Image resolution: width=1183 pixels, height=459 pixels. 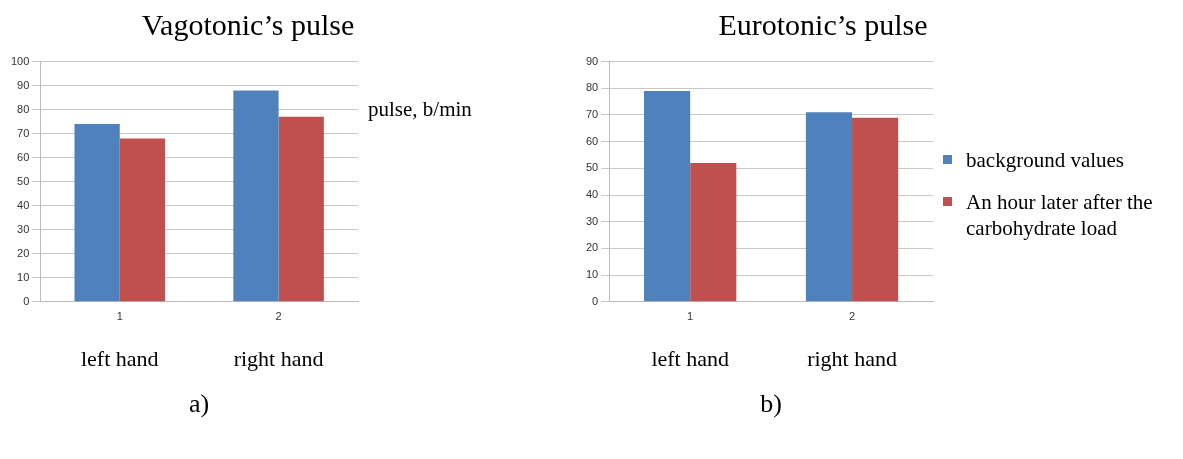 I want to click on chart-title: Vagotonic’s pulse, so click(x=248, y=25).